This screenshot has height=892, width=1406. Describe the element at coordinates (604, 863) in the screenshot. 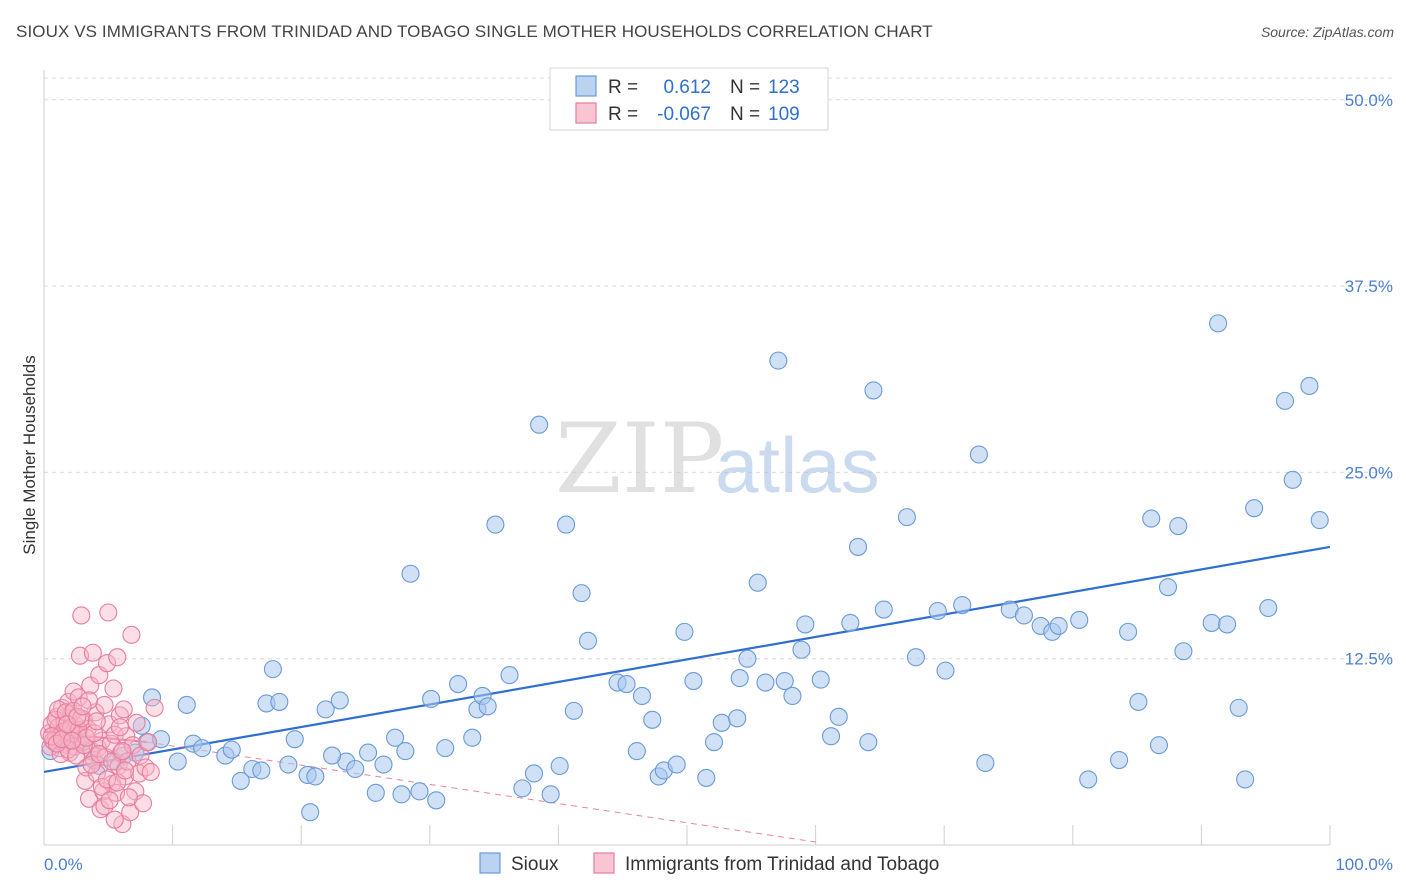

I see `bottom-legend-swatch-trinidad` at that location.